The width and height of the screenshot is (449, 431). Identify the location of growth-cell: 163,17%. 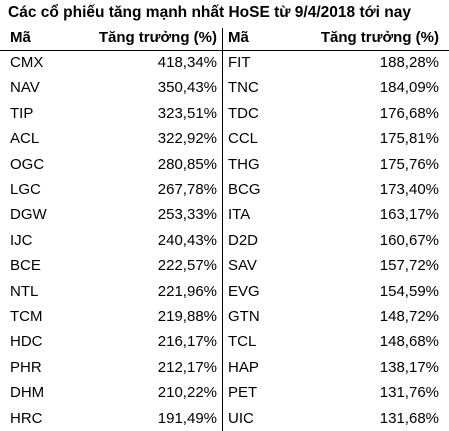
(409, 215).